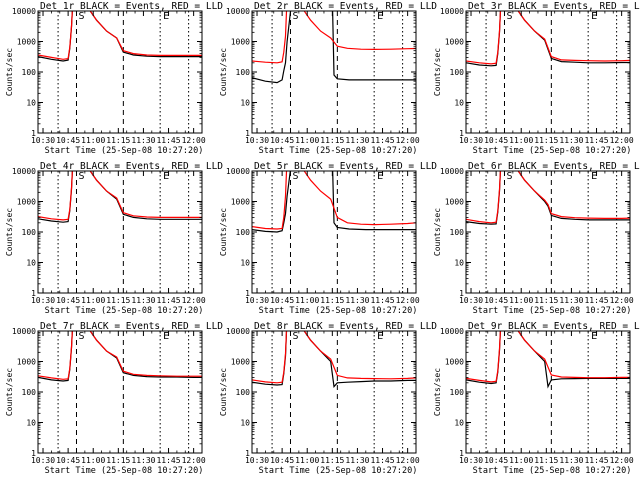 This screenshot has width=640, height=480. Describe the element at coordinates (345, 6) in the screenshot. I see `panel-title: Det 2r BLACK = Events, RED = LLD` at that location.